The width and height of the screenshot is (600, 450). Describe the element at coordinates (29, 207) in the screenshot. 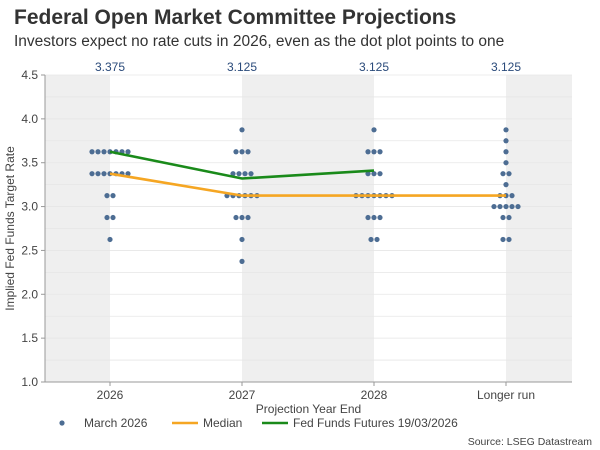

I see `y-tick-label: 3.0` at that location.